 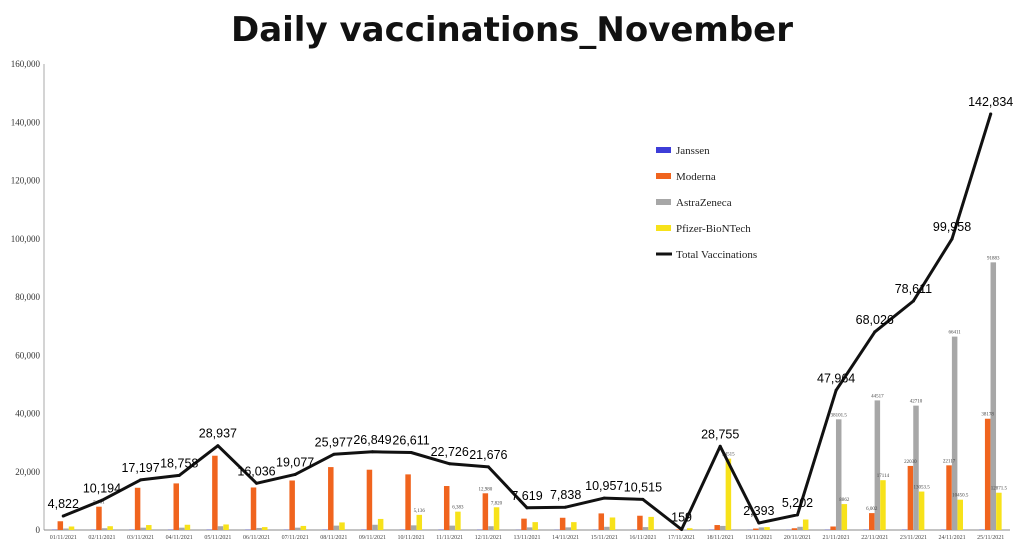 I want to click on x-tick-label: 08/11/2021, so click(x=333, y=538).